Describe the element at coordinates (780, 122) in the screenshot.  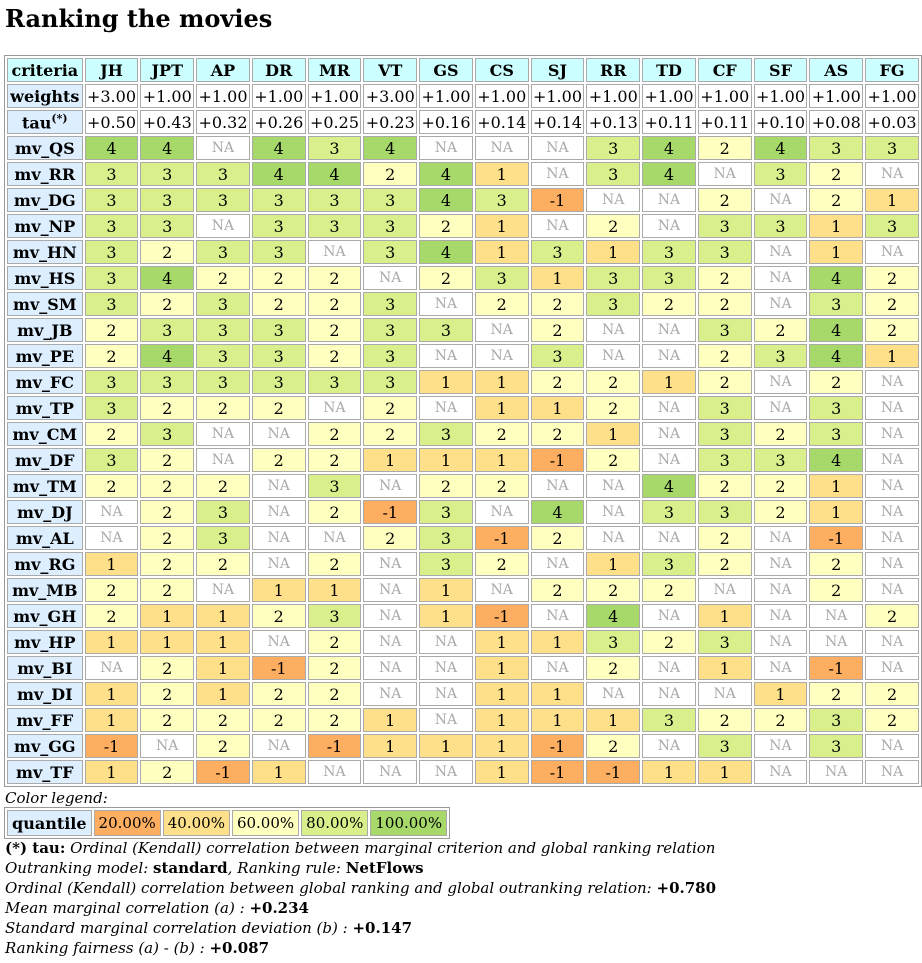
I see `tau-cell: +0.10` at that location.